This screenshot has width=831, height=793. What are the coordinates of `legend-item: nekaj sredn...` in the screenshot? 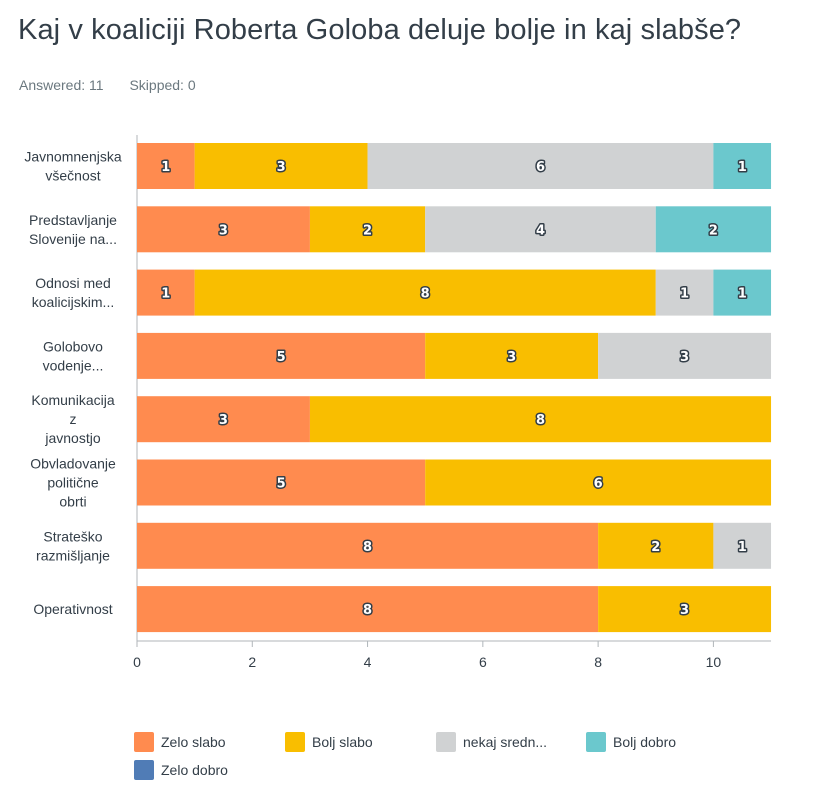 It's located at (491, 742).